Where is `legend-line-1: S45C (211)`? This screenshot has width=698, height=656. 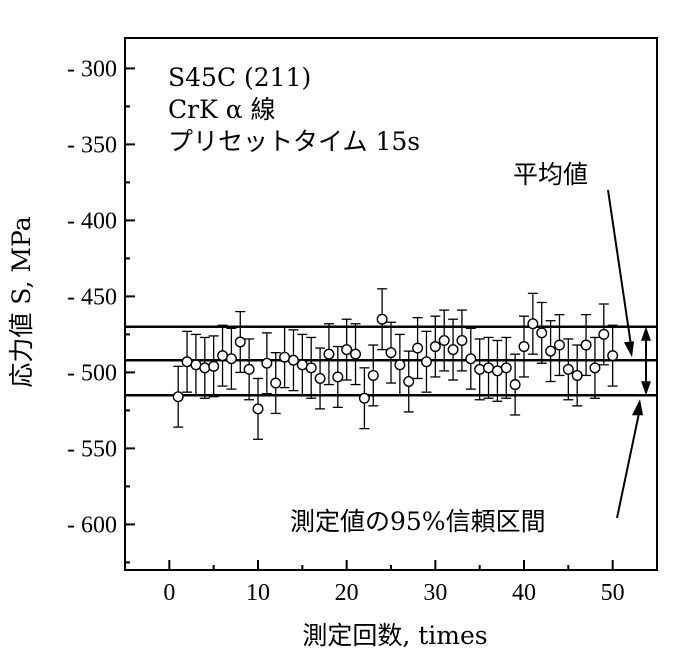 legend-line-1: S45C (211) is located at coordinates (239, 77).